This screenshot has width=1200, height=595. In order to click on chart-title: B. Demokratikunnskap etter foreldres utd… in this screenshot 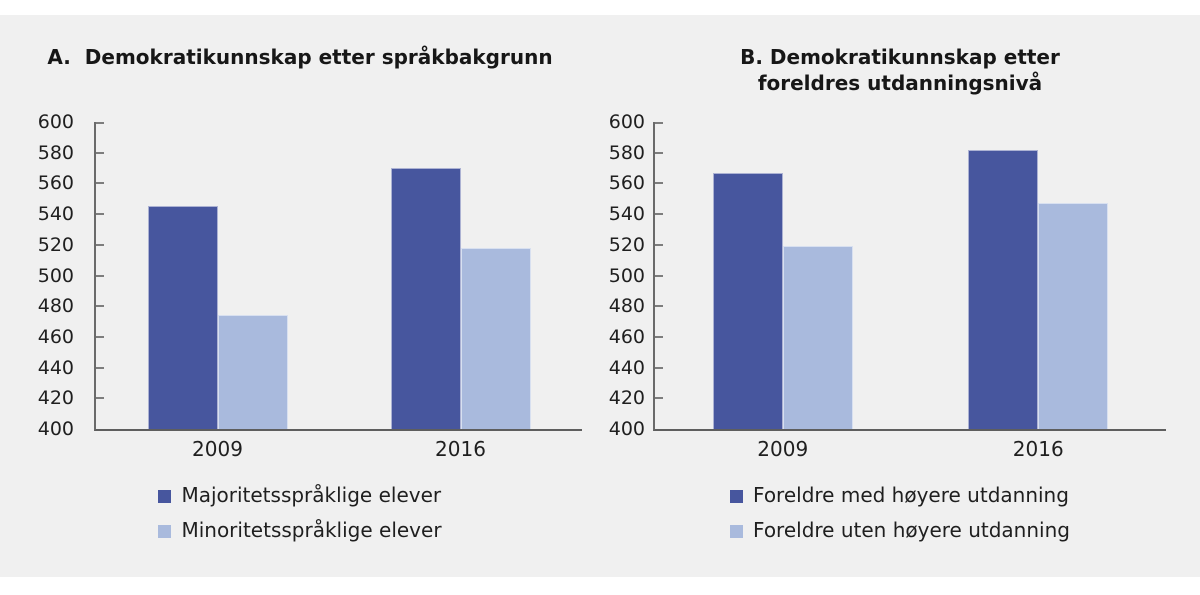, I will do `click(900, 70)`.